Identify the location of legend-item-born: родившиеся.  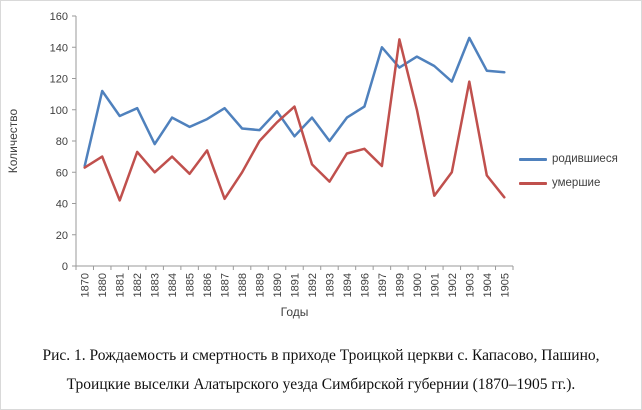
(568, 159).